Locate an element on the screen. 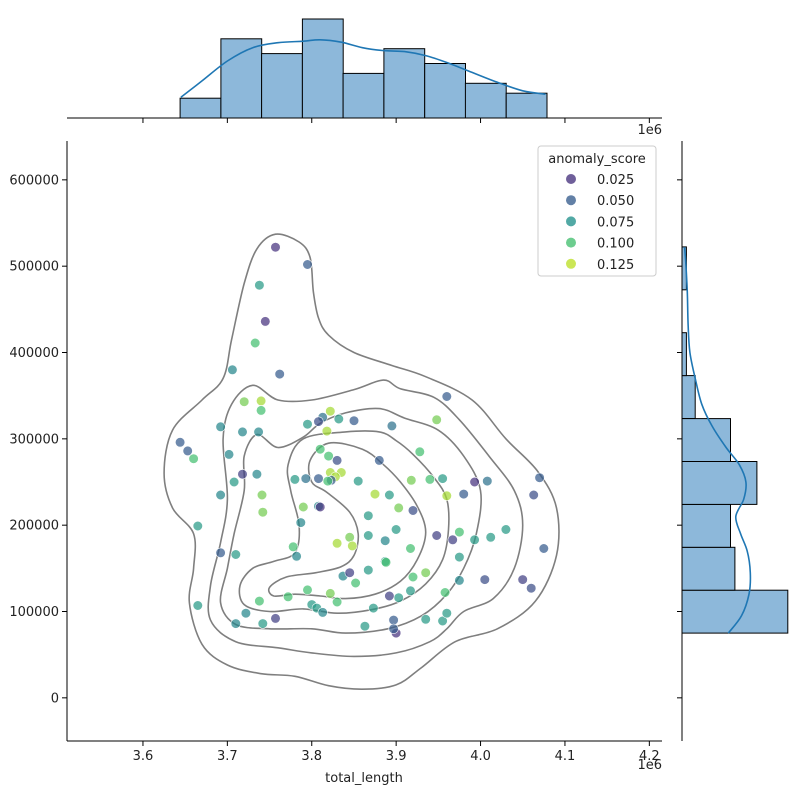 This screenshot has width=800, height=800. top-axis-offset-label: 1e6 is located at coordinates (649, 130).